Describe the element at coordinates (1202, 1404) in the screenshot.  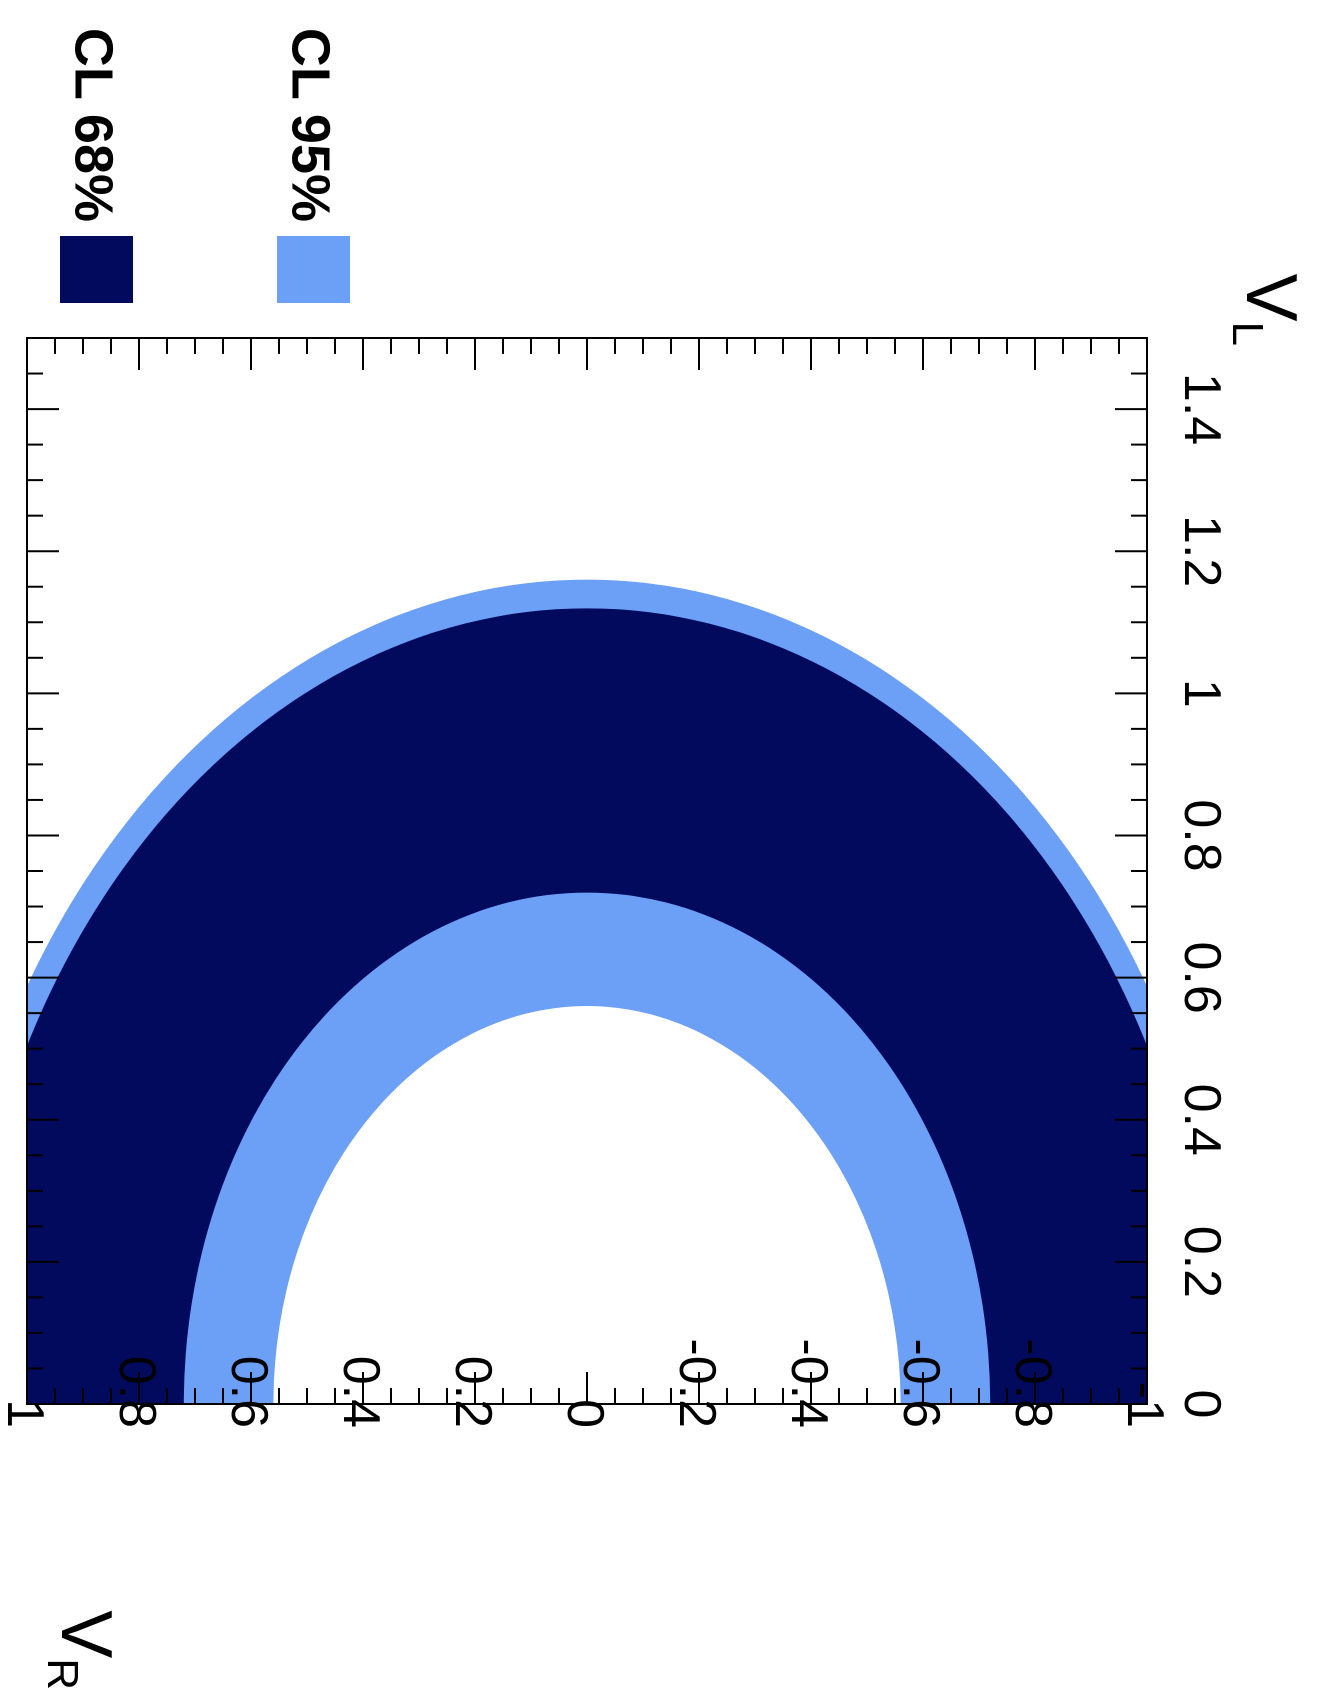
I see `x-tick-label: 0` at that location.